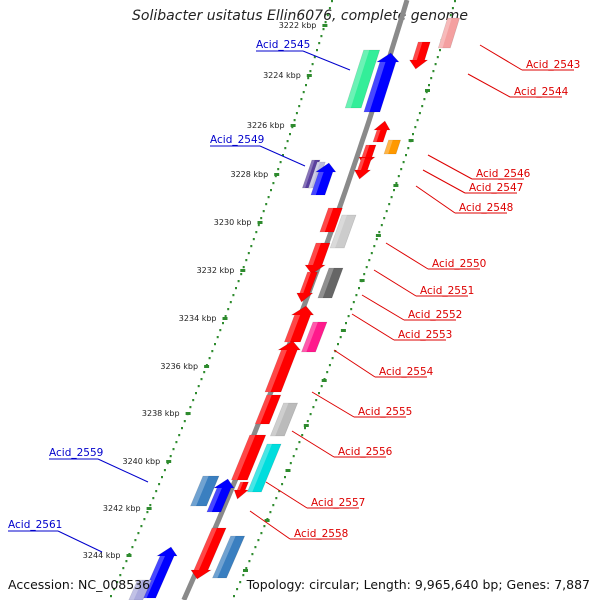 The height and width of the screenshot is (600, 600). Describe the element at coordinates (266, 125) in the screenshot. I see `tick-label: 3226 kbp` at that location.